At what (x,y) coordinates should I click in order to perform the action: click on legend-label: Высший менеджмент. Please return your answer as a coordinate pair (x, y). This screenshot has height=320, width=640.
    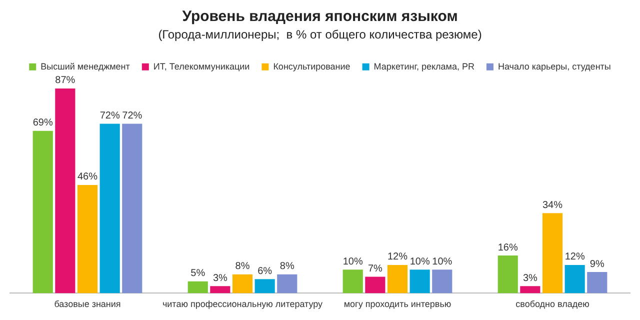
    Looking at the image, I should click on (85, 66).